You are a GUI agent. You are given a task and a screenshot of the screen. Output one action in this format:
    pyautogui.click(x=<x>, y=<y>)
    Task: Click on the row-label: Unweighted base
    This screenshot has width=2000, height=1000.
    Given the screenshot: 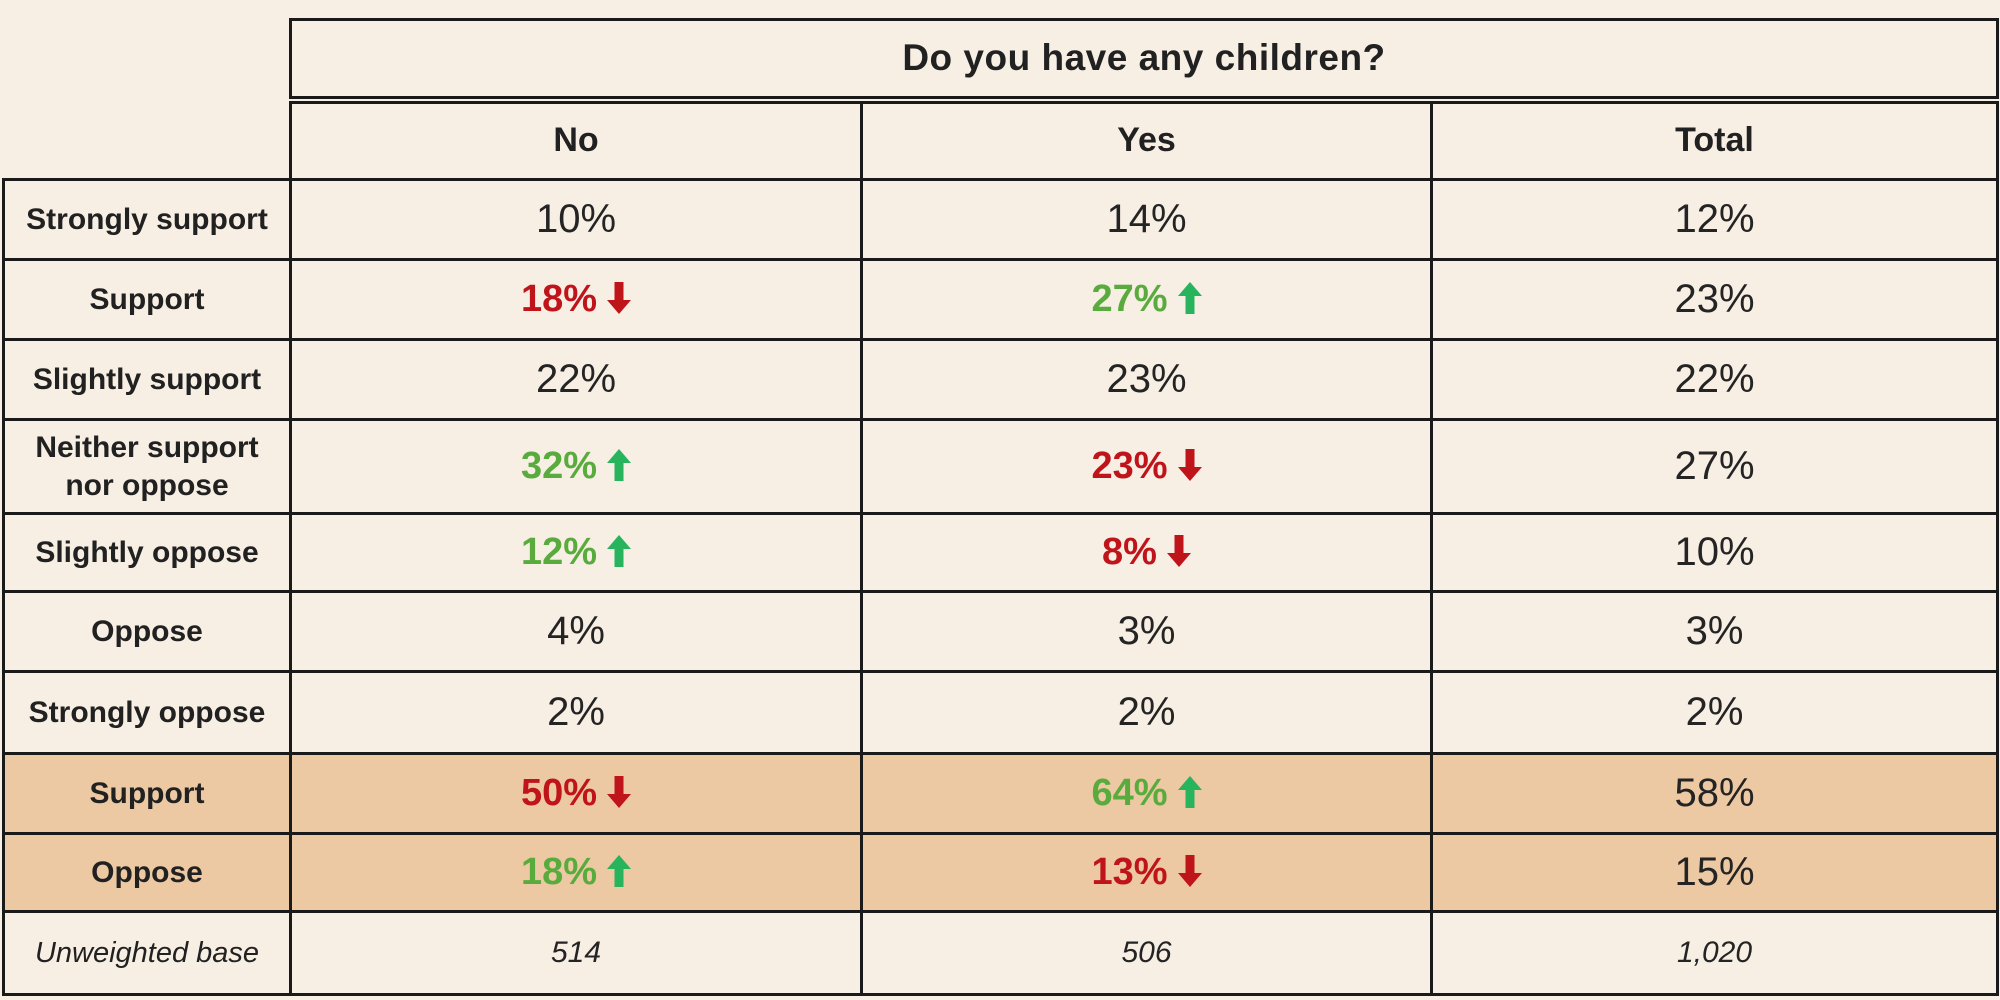 What is the action you would take?
    pyautogui.click(x=147, y=953)
    